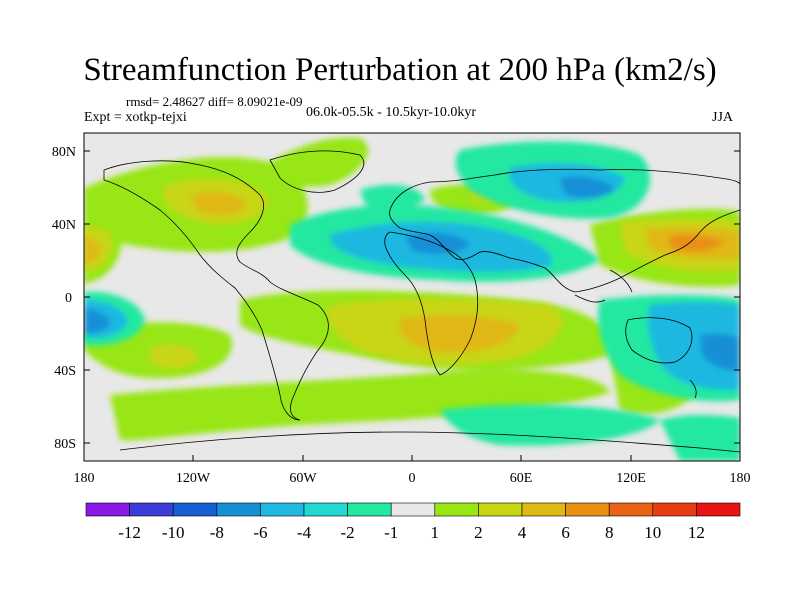 This screenshot has height=600, width=800. What do you see at coordinates (522, 532) in the screenshot?
I see `colorbar-label: 4` at bounding box center [522, 532].